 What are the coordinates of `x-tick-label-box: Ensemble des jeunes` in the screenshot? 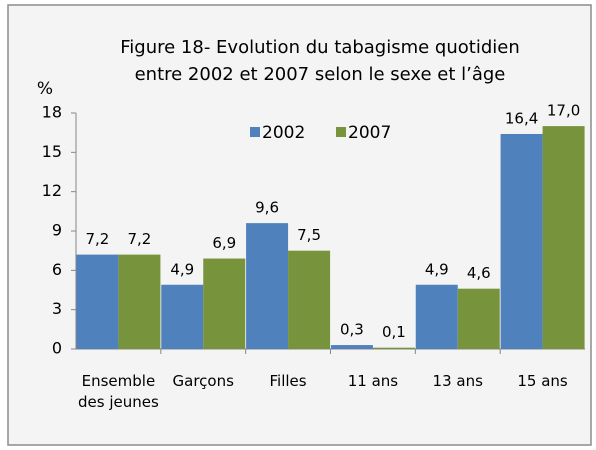 It's located at (118, 391).